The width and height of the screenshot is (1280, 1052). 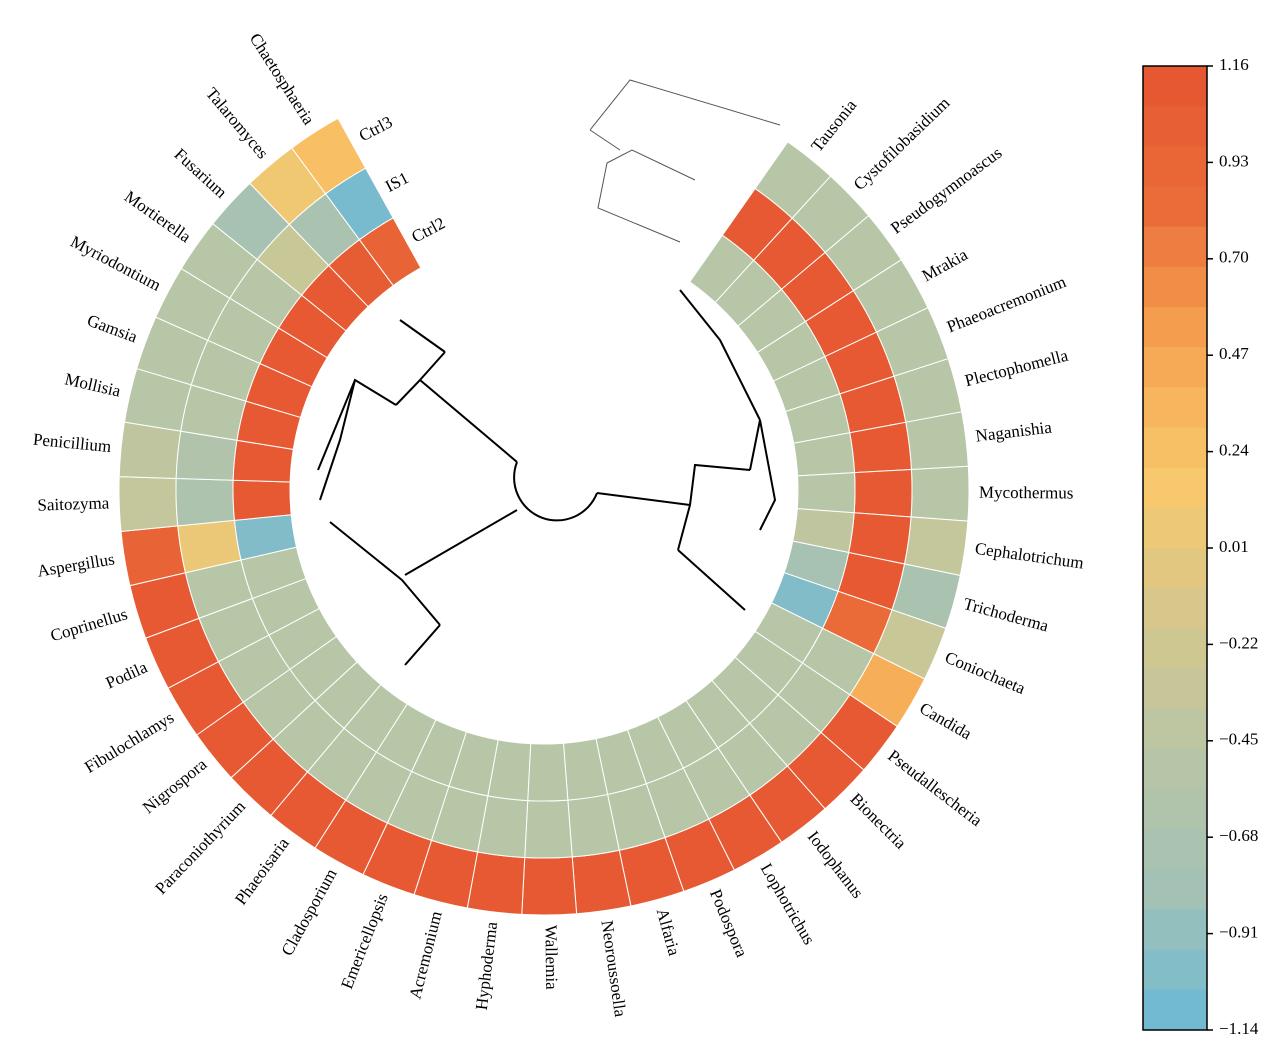 What do you see at coordinates (1234, 64) in the screenshot?
I see `colorbar-tick-label: 1.16` at bounding box center [1234, 64].